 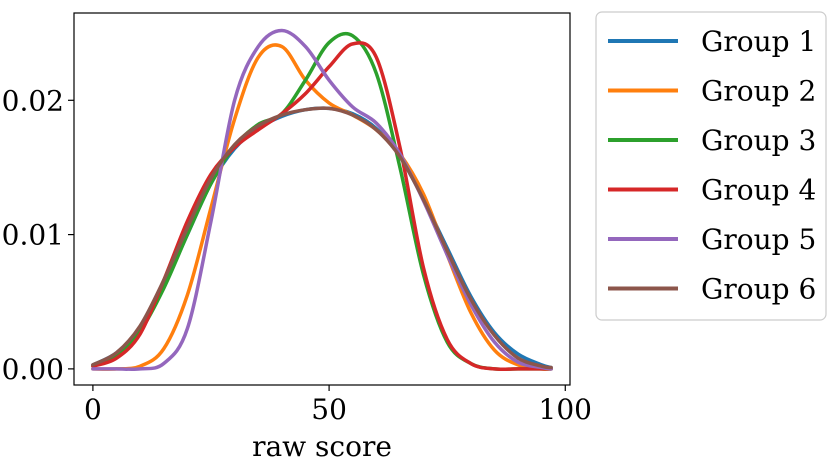 I want to click on x-tick-label: 100, so click(x=565, y=409).